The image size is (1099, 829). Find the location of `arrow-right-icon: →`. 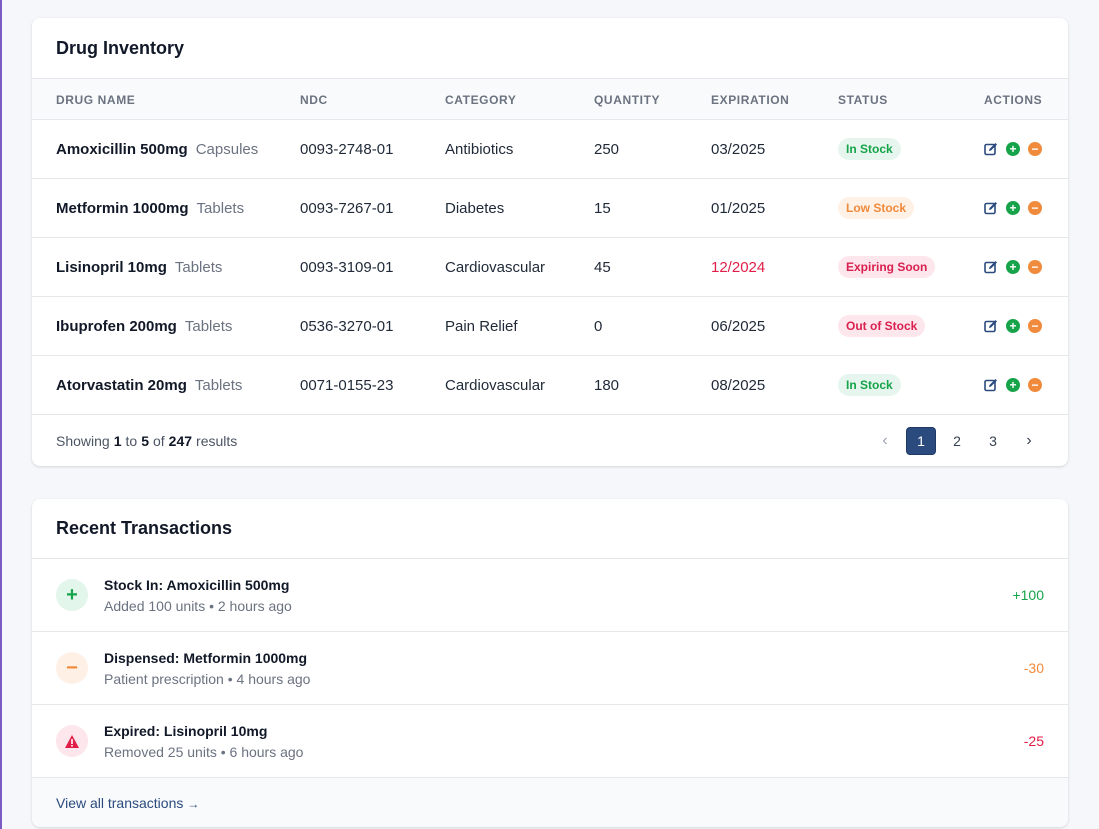

arrow-right-icon: → is located at coordinates (193, 804).